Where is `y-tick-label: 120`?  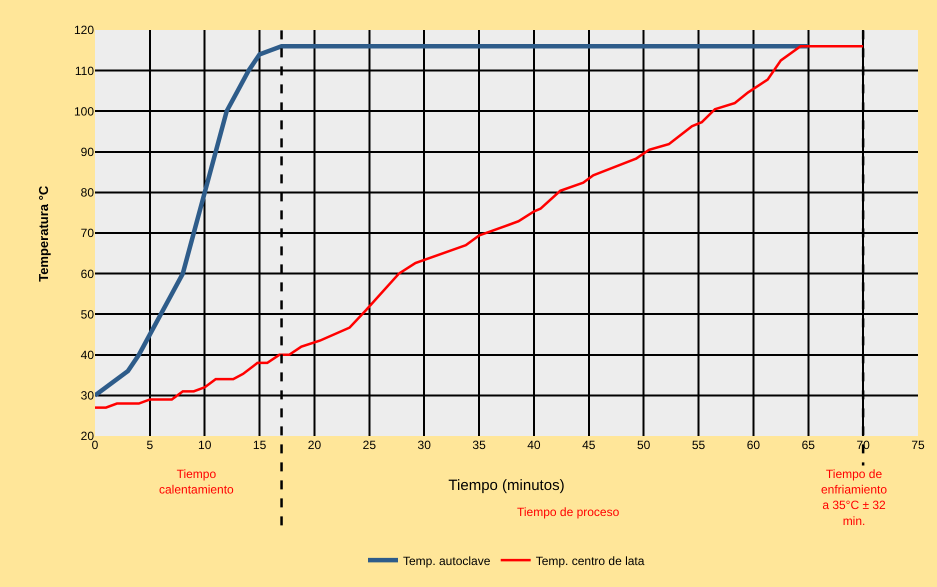
y-tick-label: 120 is located at coordinates (84, 30).